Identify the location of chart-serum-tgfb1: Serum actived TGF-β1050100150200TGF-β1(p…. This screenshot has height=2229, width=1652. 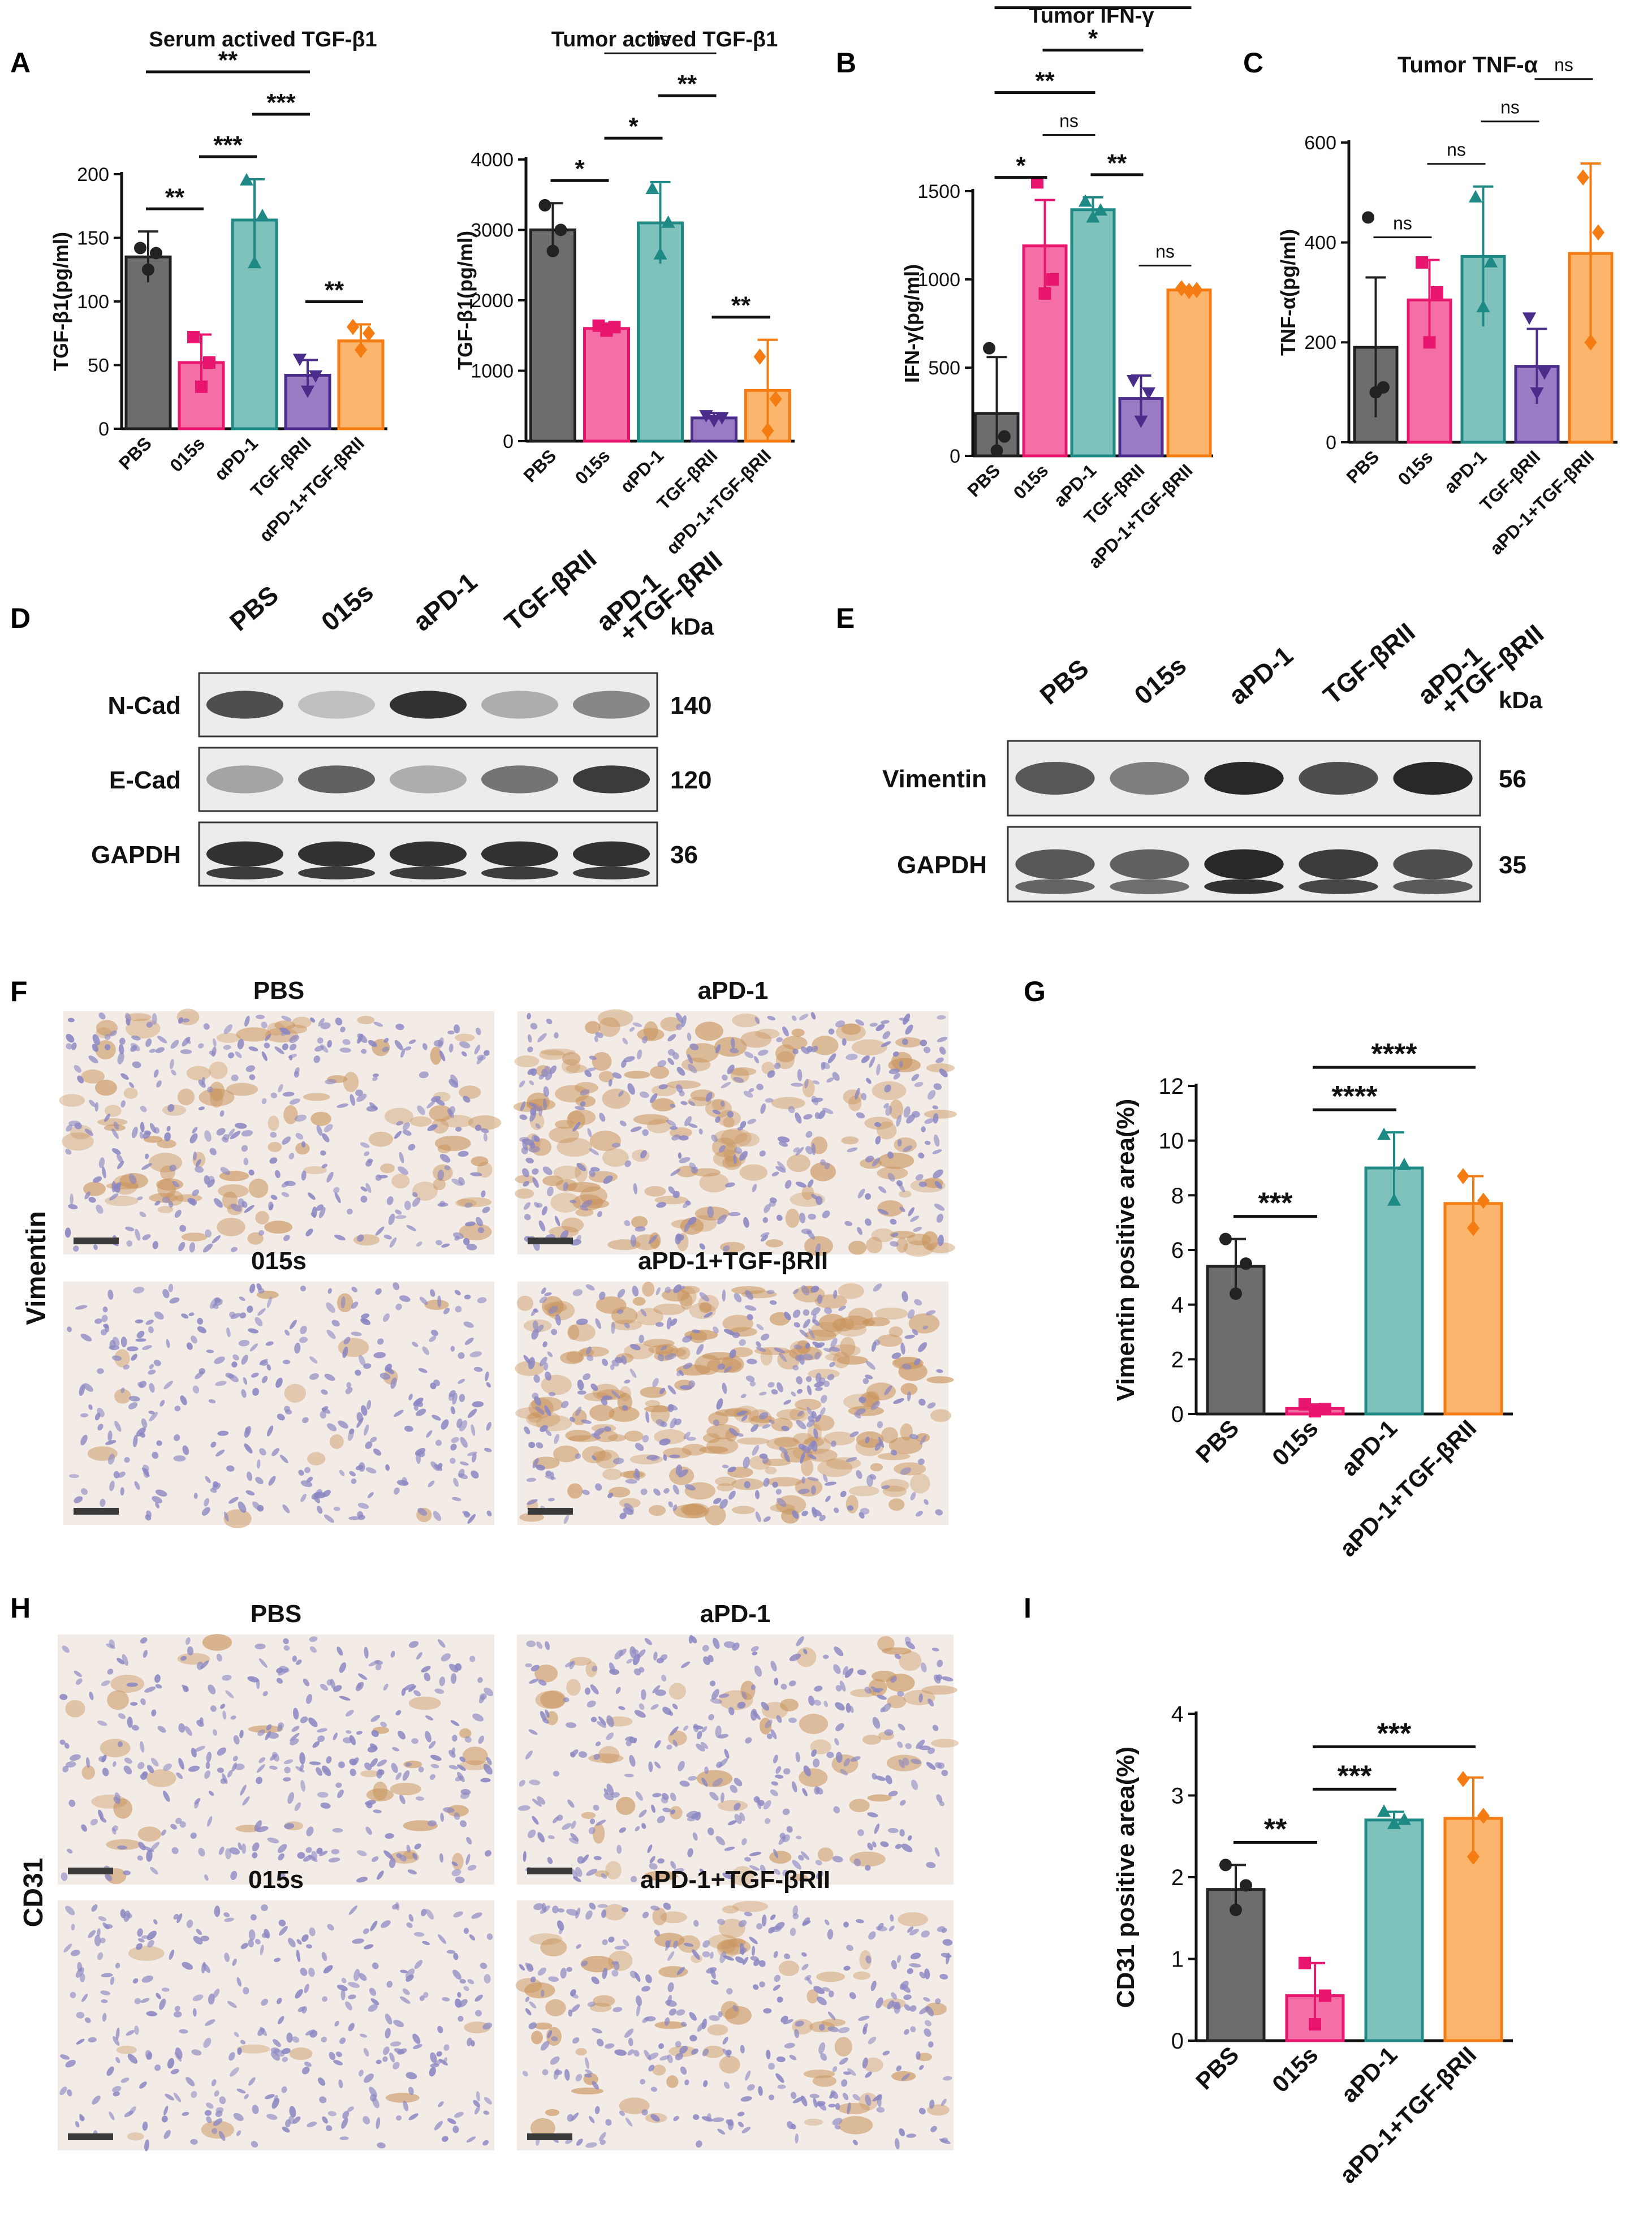
(218, 287).